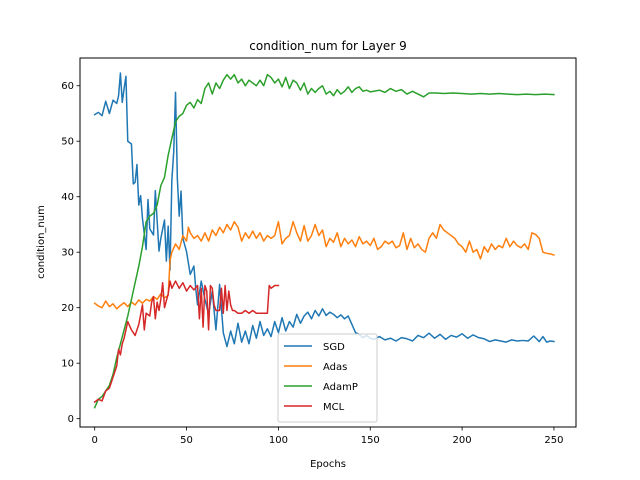 The width and height of the screenshot is (640, 480). What do you see at coordinates (278, 440) in the screenshot?
I see `x-tick-label: 100` at bounding box center [278, 440].